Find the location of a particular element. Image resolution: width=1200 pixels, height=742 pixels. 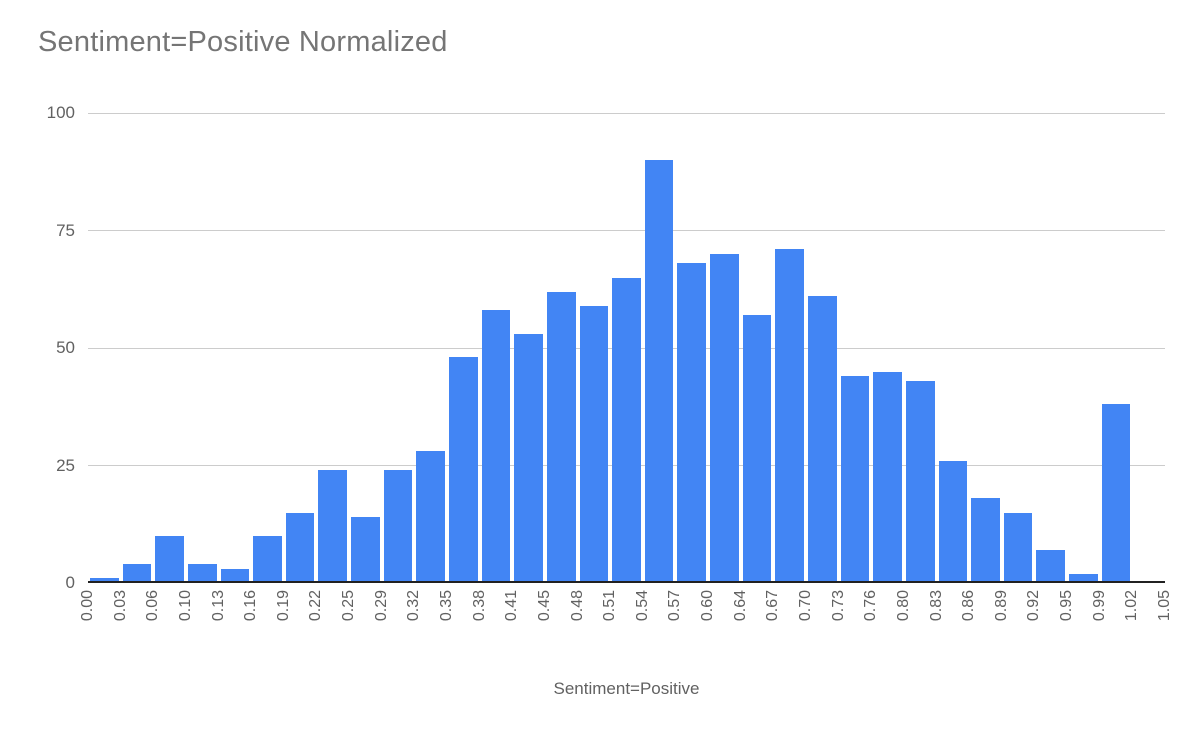

y-tick-label: 25 is located at coordinates (65, 465).